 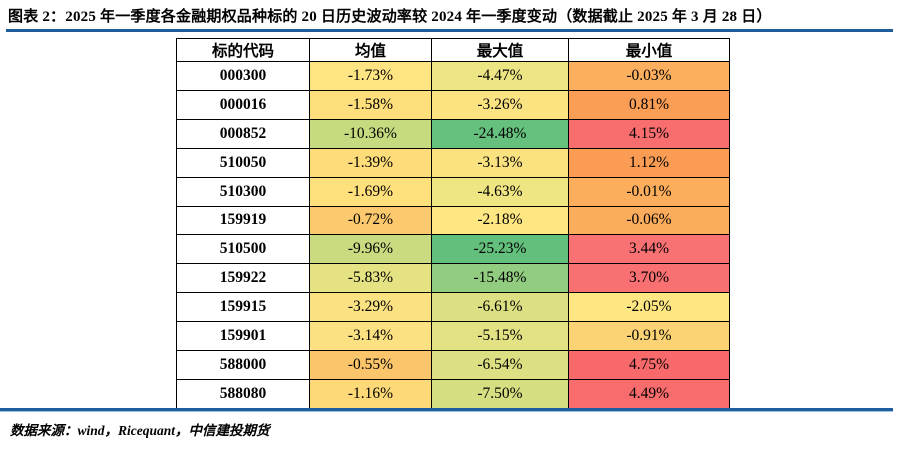 I want to click on value-cell: -7.50%, so click(x=500, y=394).